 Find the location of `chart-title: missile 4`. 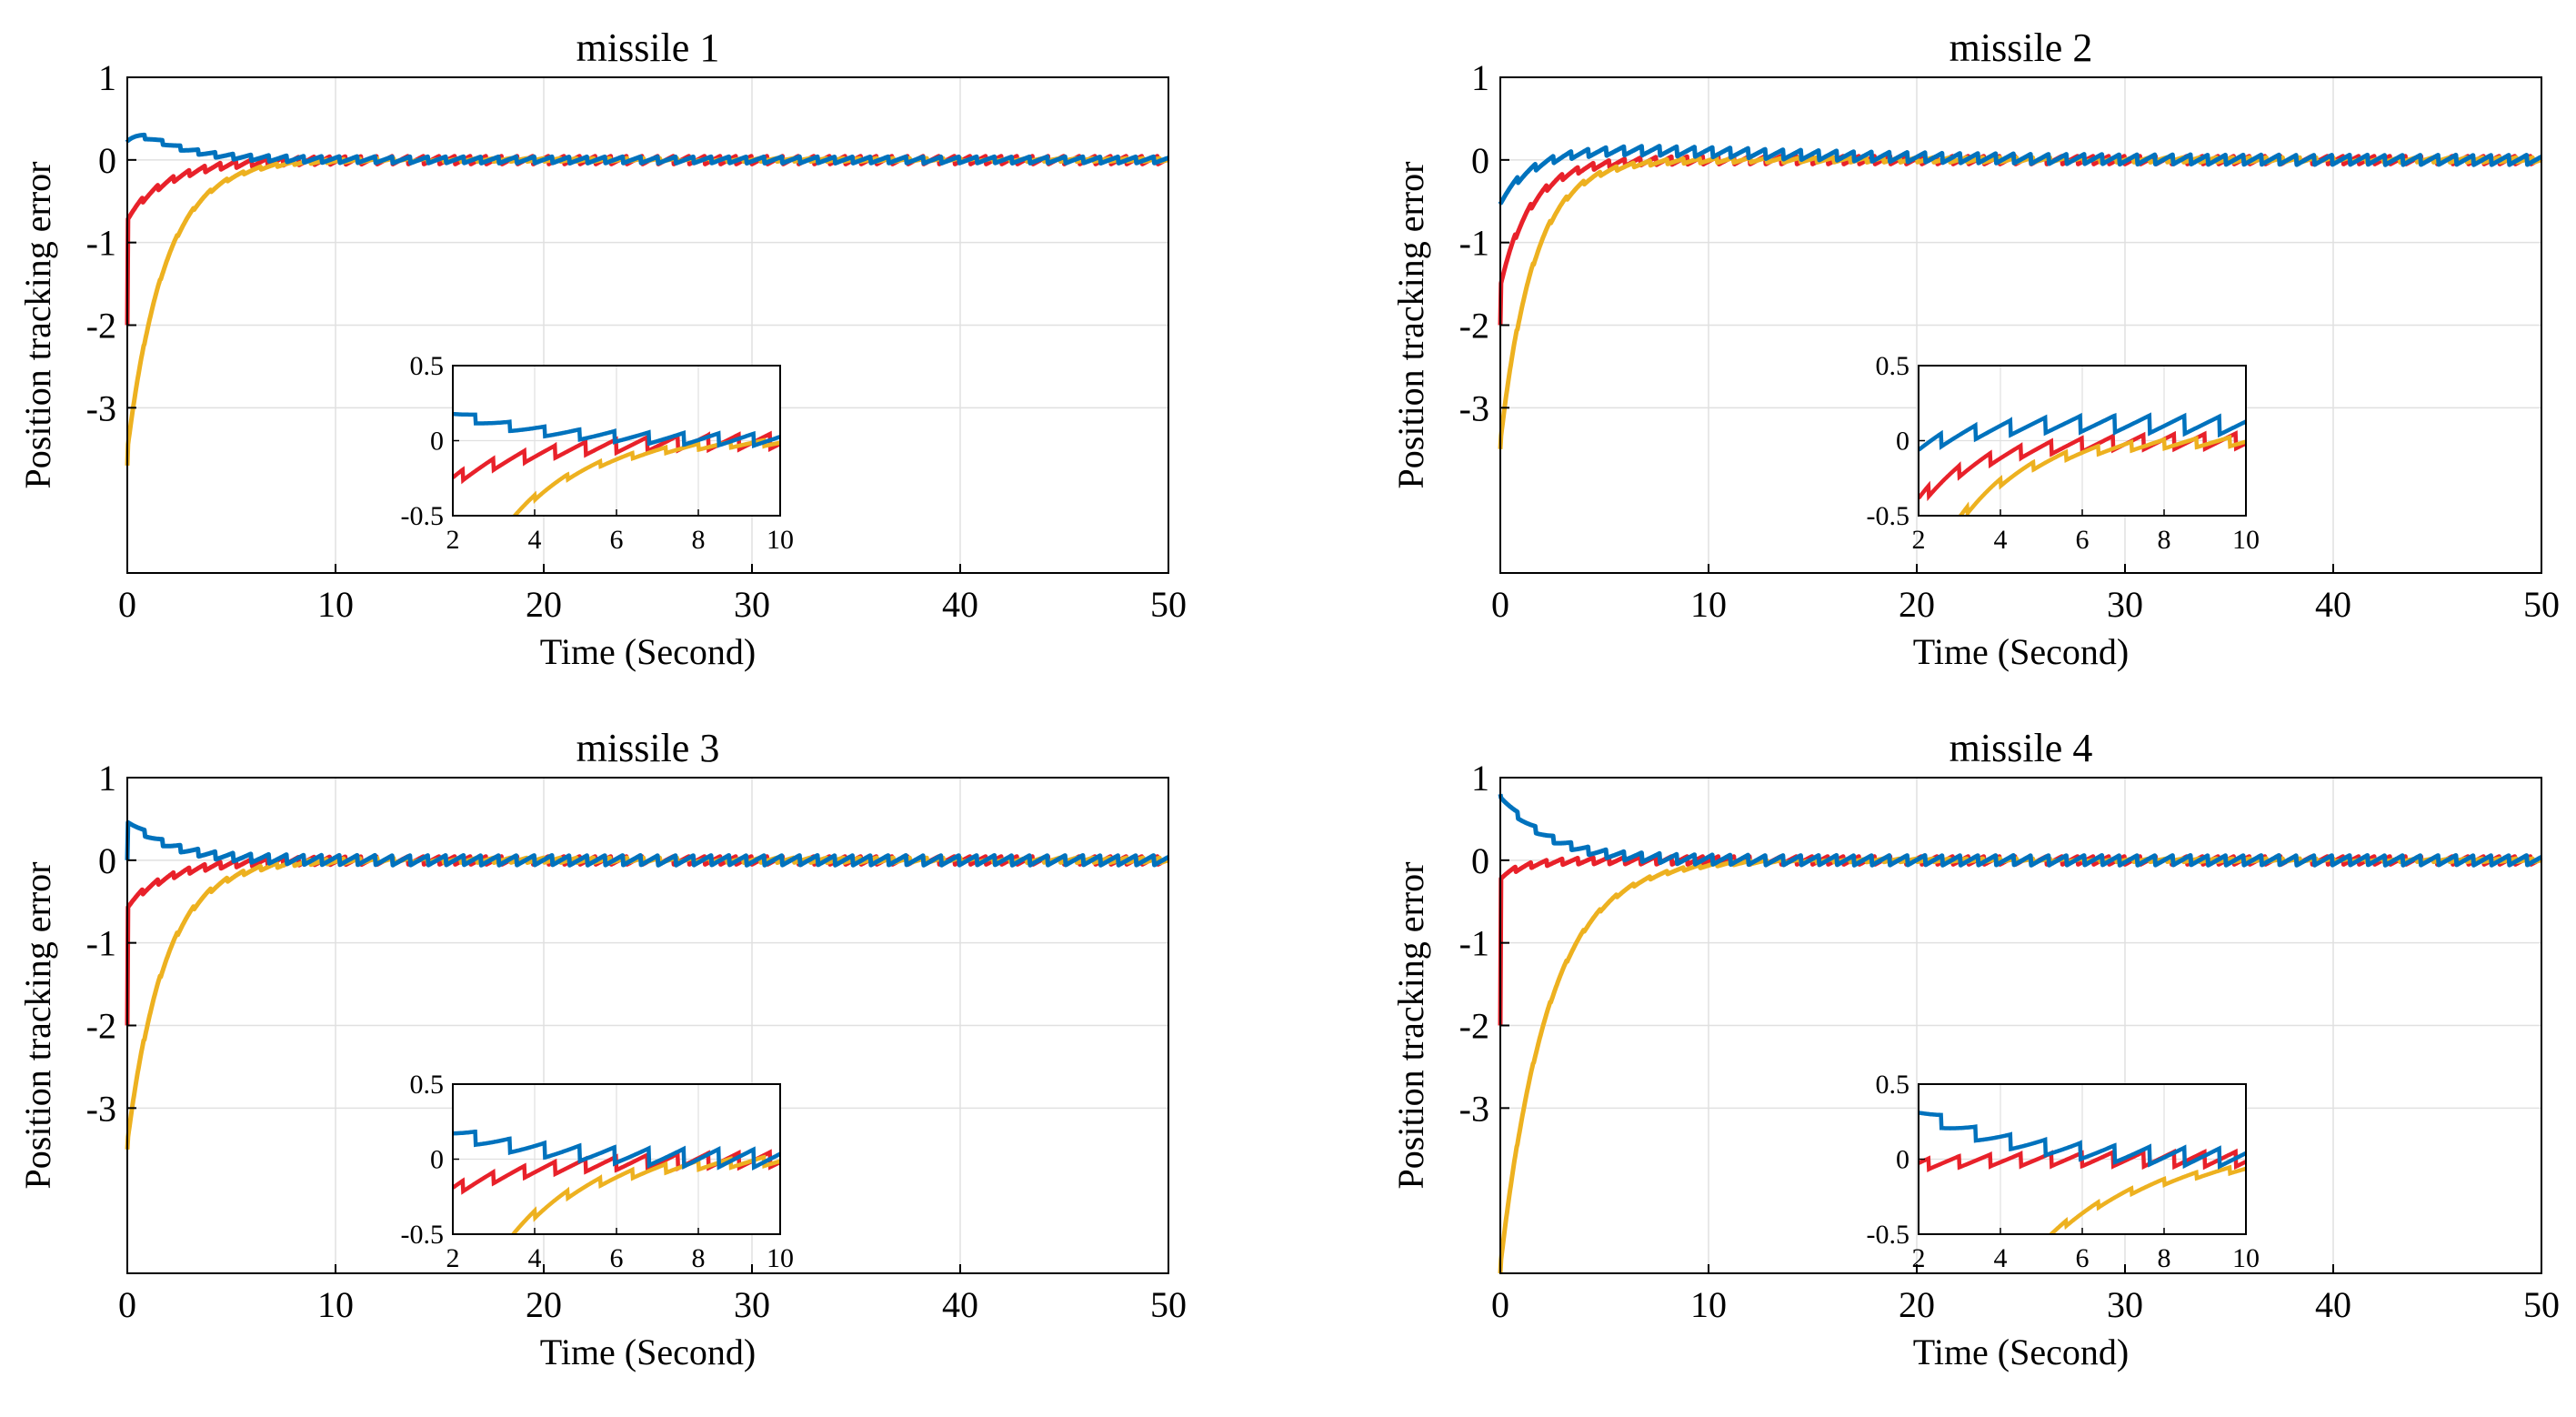

chart-title: missile 4 is located at coordinates (2021, 748).